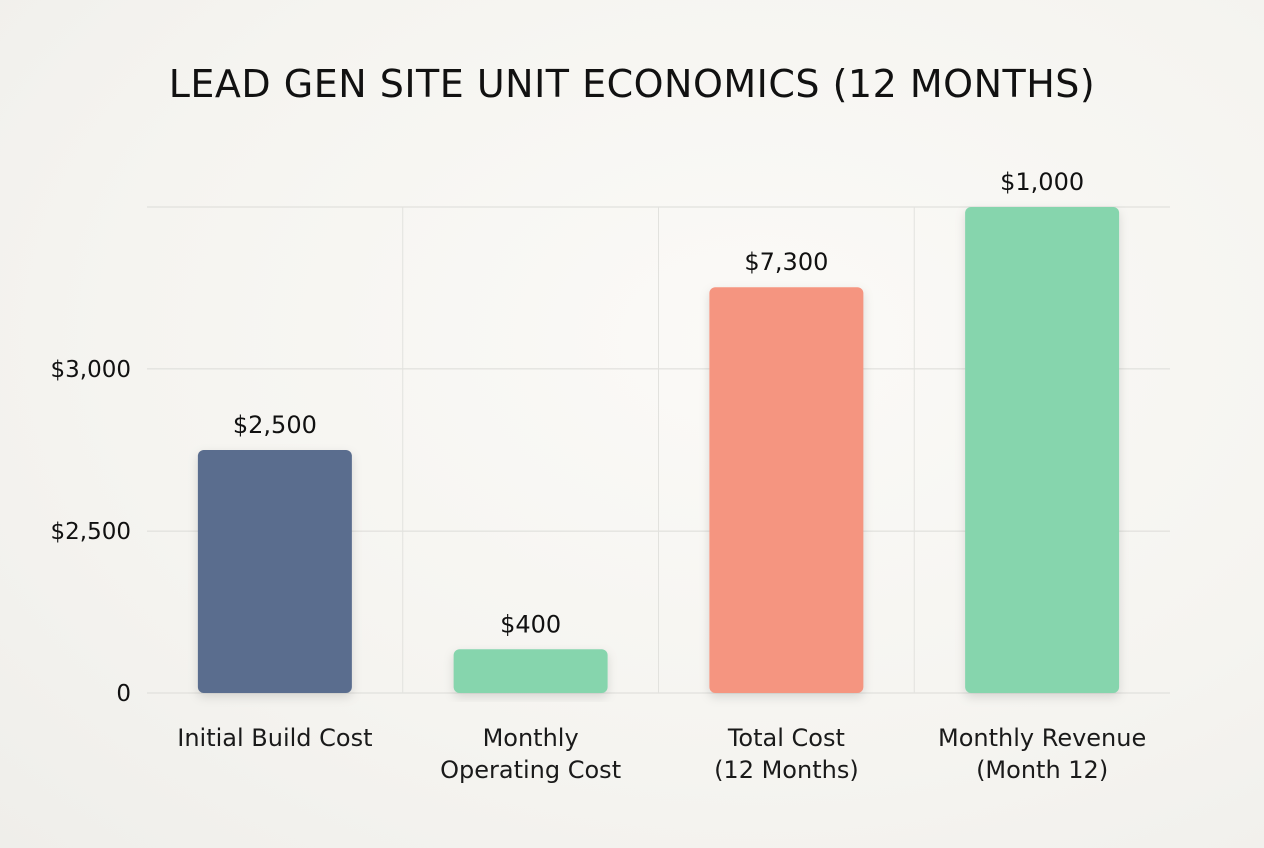 This screenshot has width=1264, height=848. Describe the element at coordinates (1042, 182) in the screenshot. I see `value-label: $1,000` at that location.